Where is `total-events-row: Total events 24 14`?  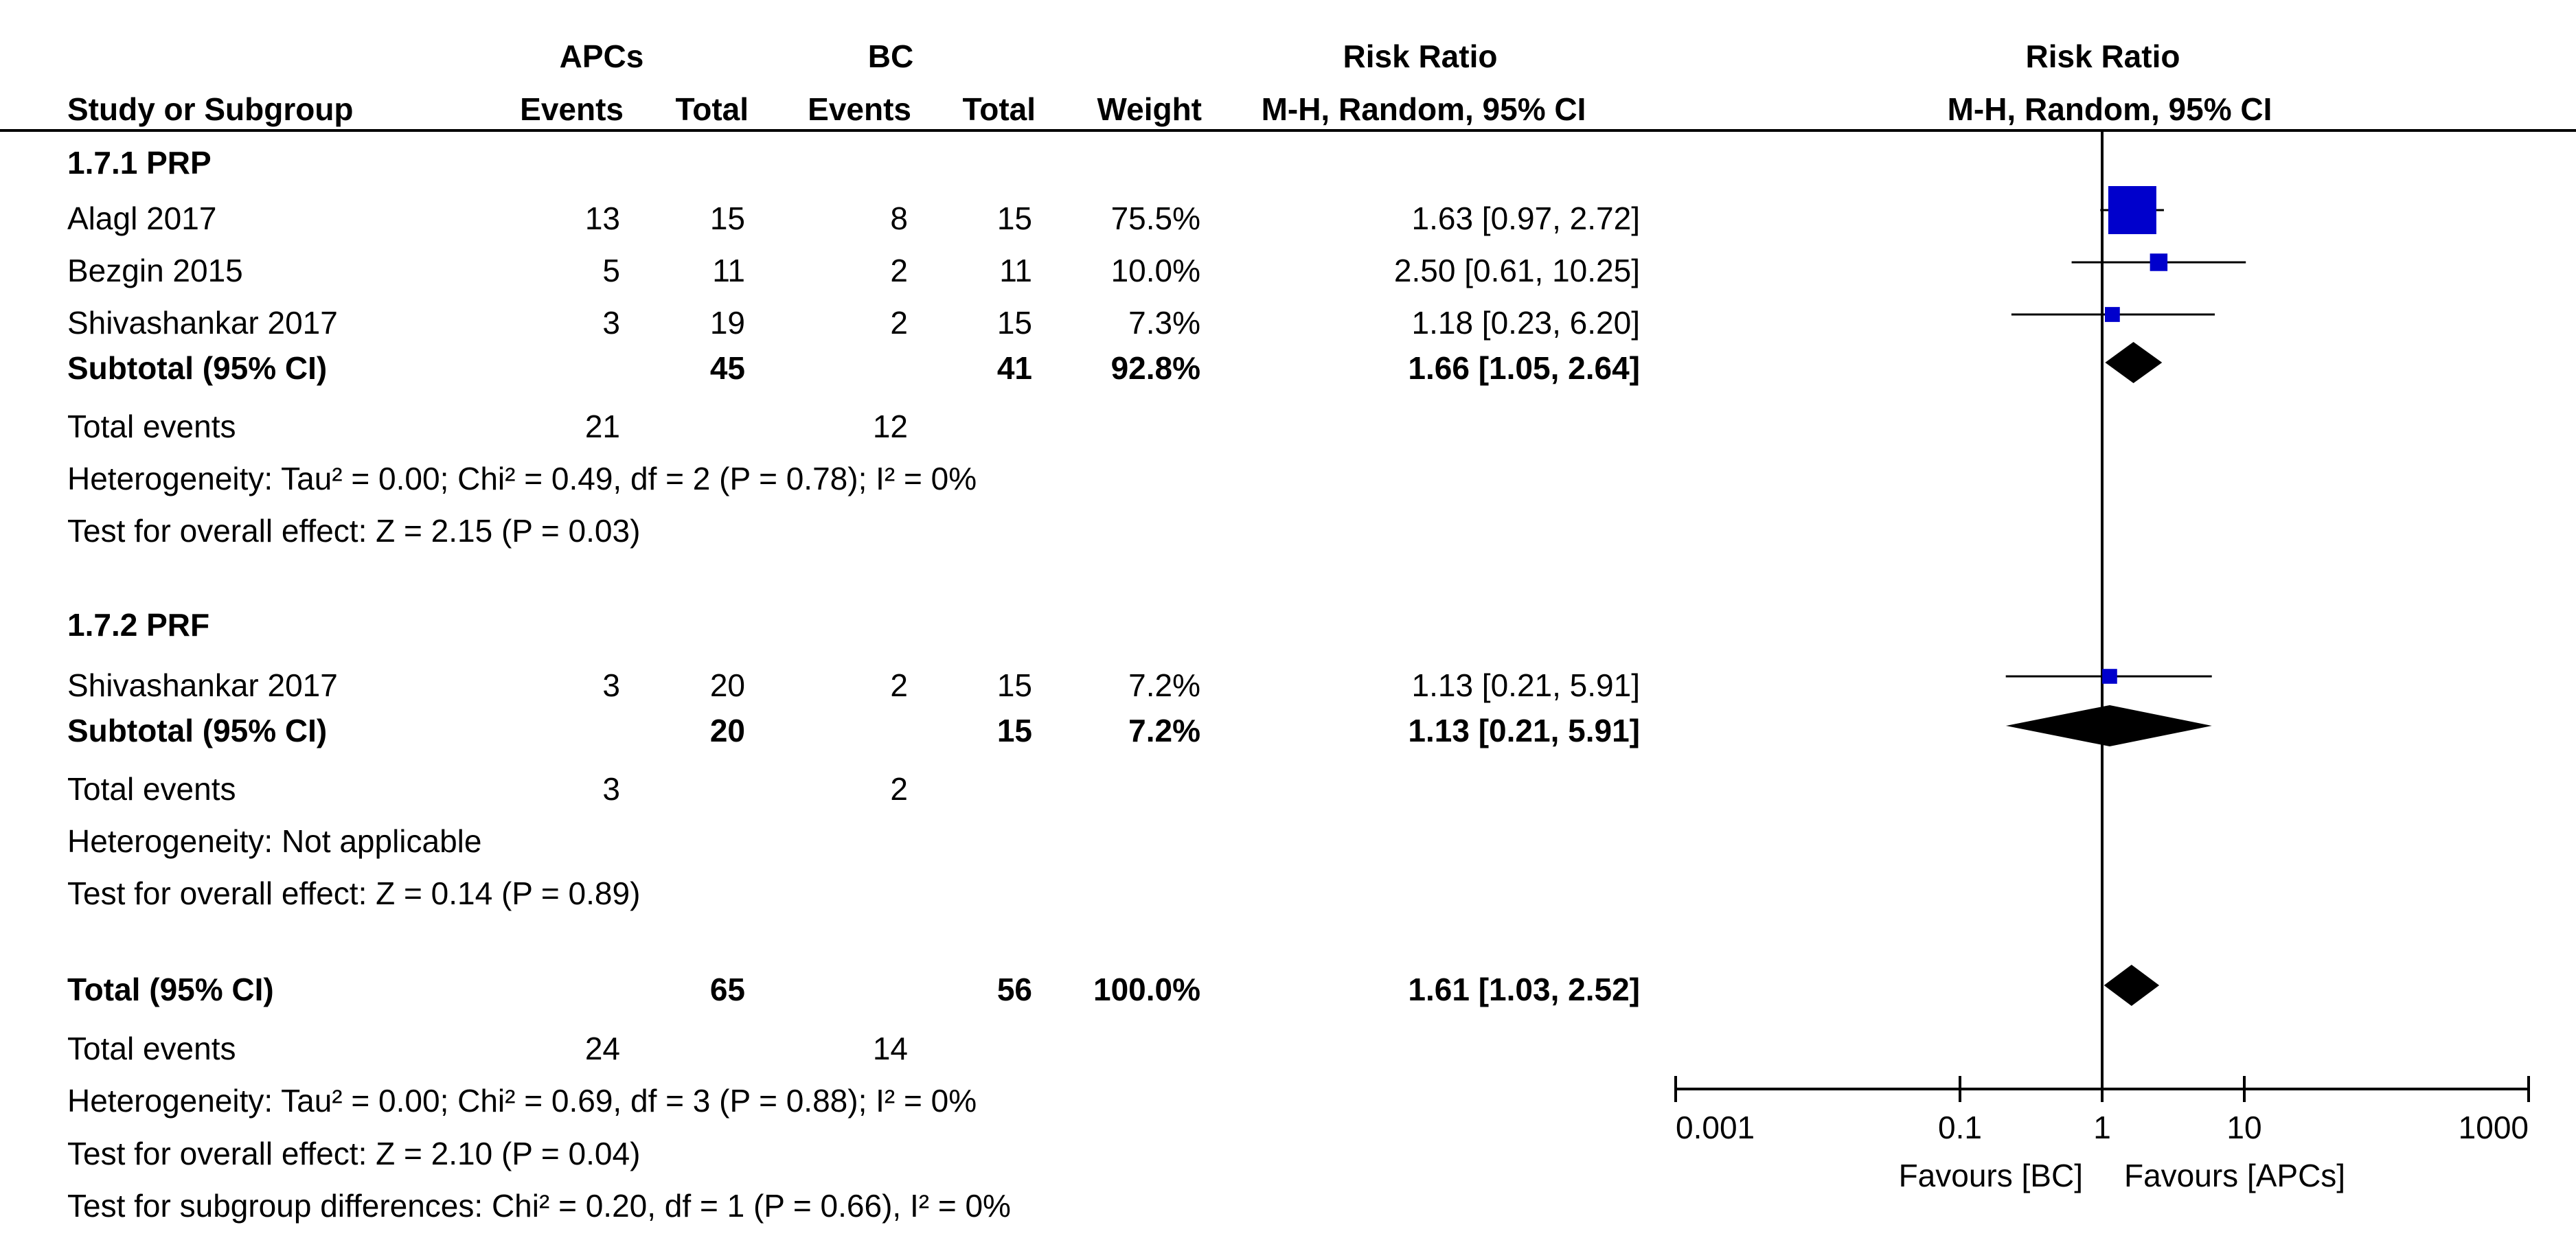 total-events-row: Total events 24 14 is located at coordinates (487, 1048).